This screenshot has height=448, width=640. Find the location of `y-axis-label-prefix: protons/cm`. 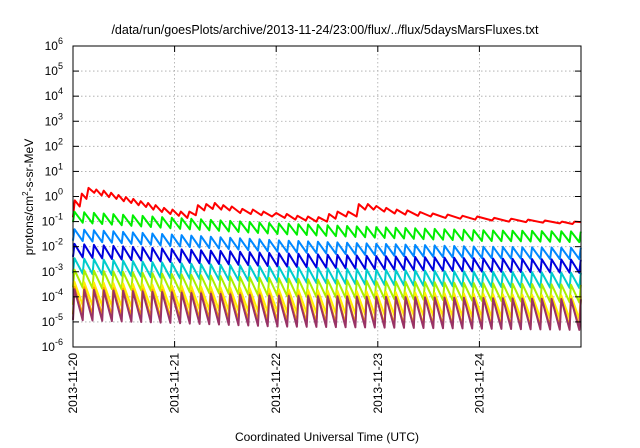

y-axis-label-prefix: protons/cm is located at coordinates (29, 225).